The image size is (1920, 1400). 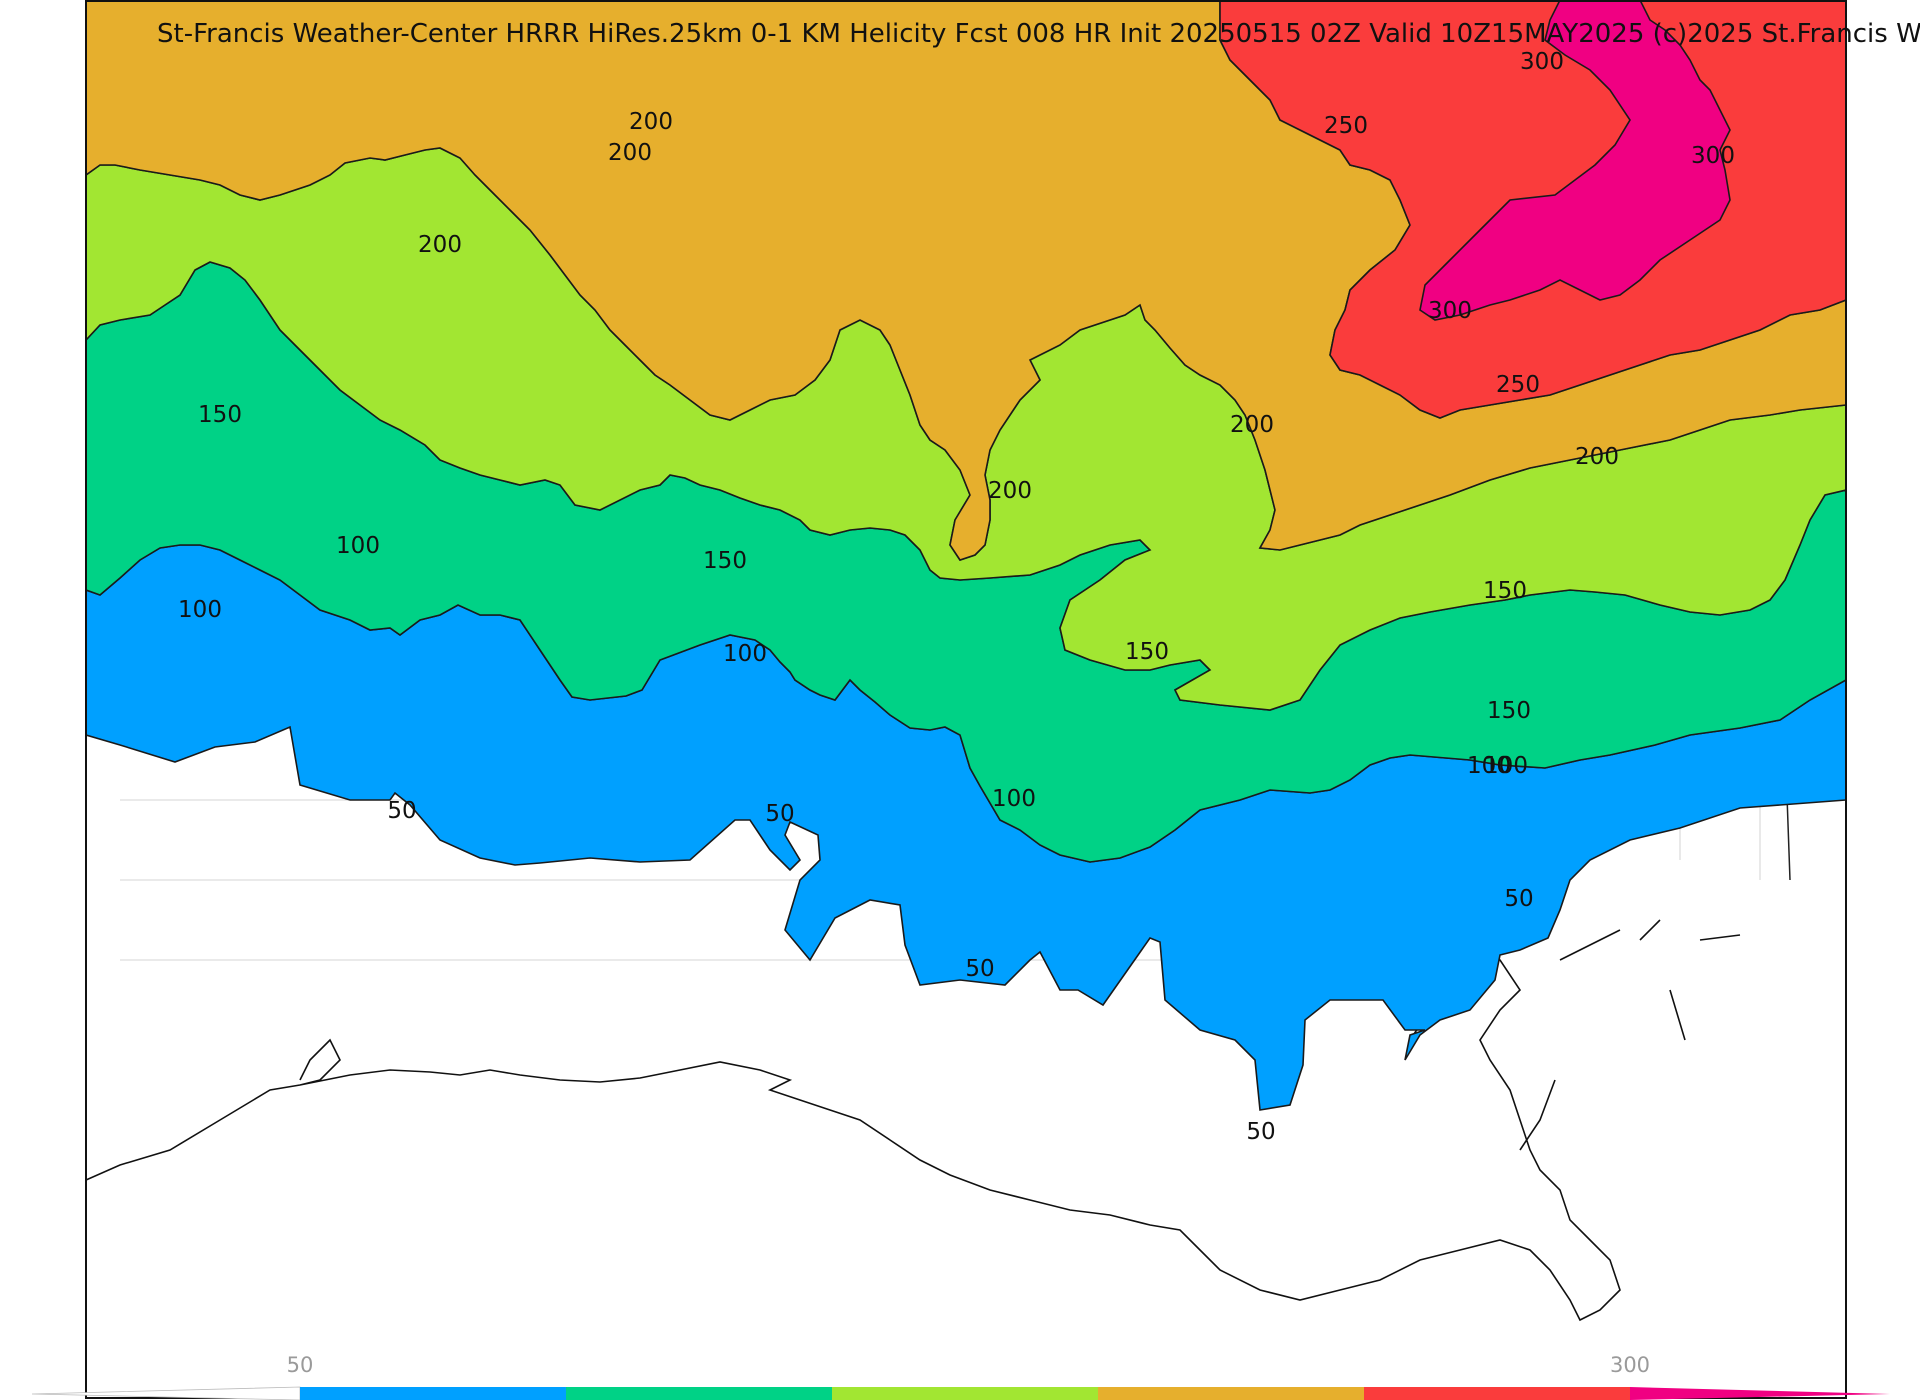 I want to click on colorbar-min-label: 50, so click(x=300, y=1365).